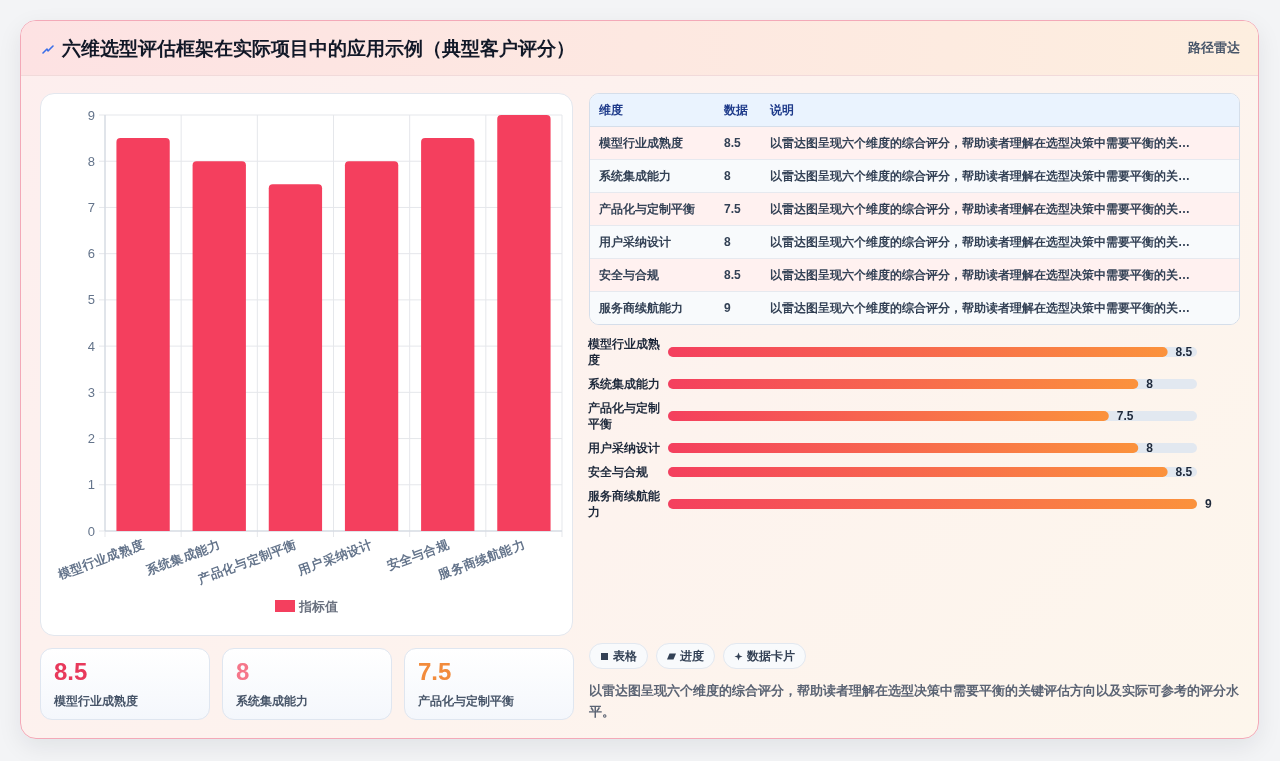 This screenshot has height=761, width=1280. I want to click on y-tick-label: 模型行业成熟度, so click(624, 352).